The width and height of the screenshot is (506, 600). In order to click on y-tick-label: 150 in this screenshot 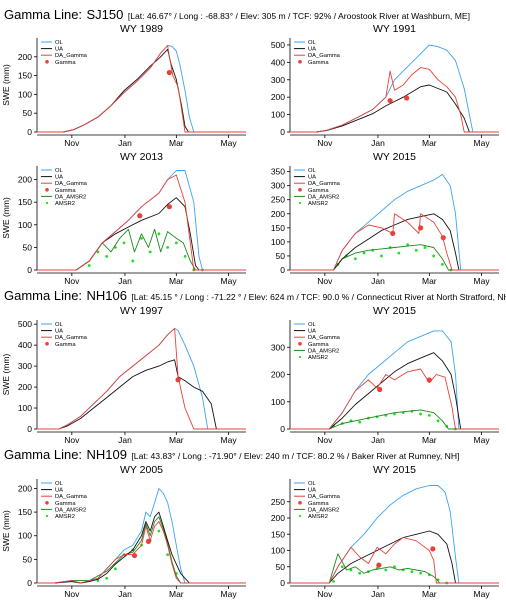, I will do `click(25, 512)`.